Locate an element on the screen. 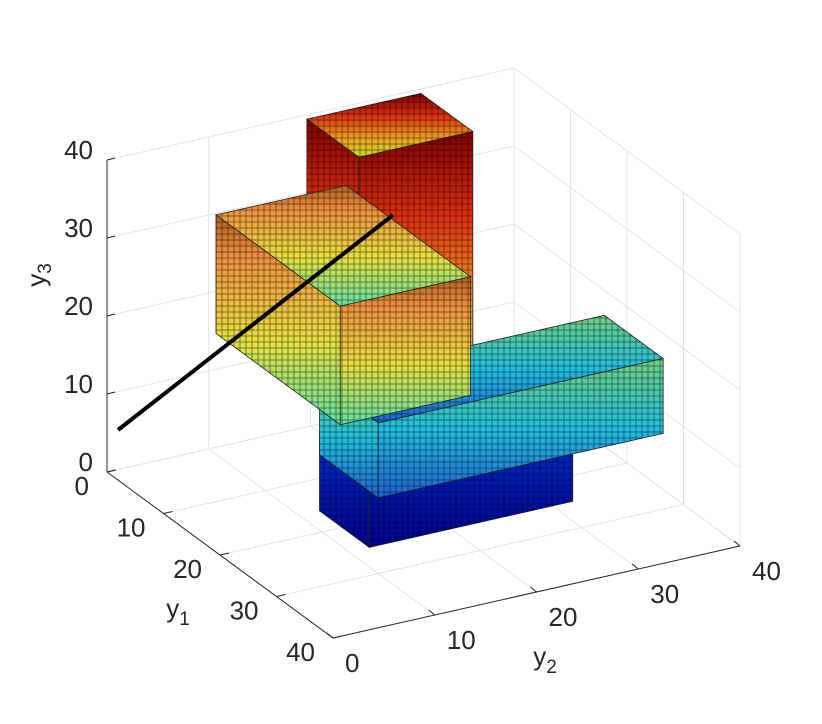  x-tick-label: 0 is located at coordinates (82, 486).